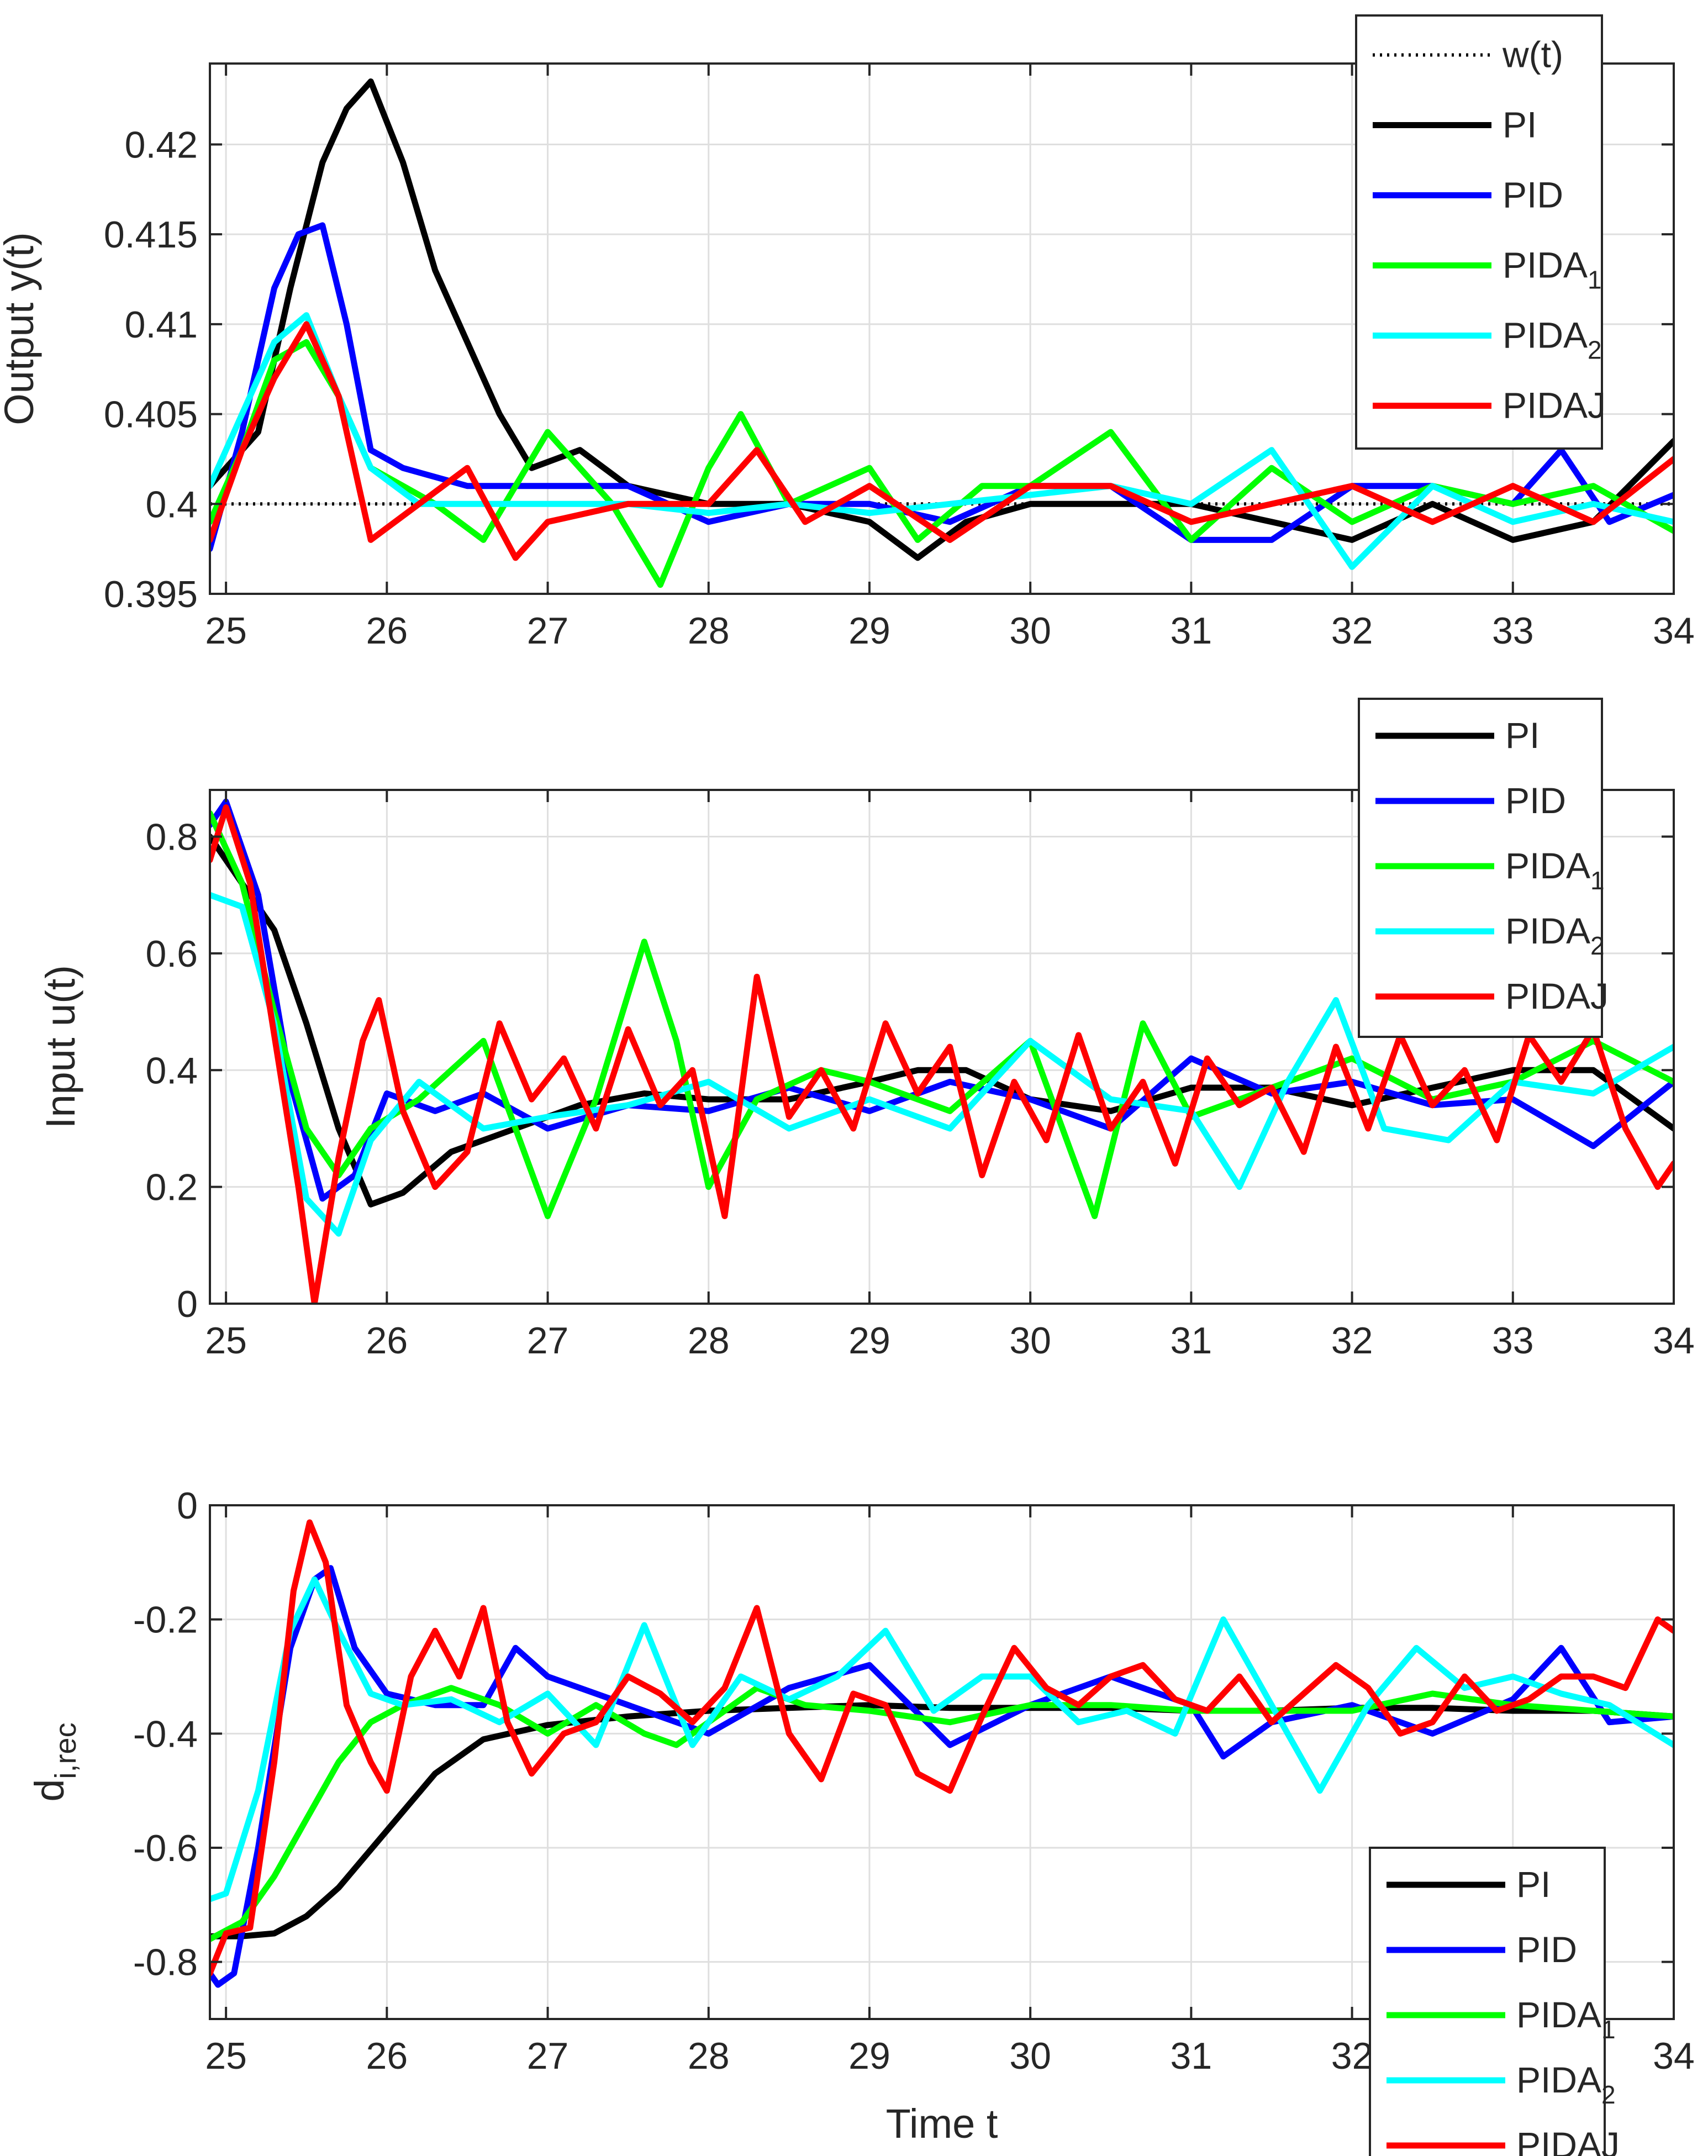 The image size is (1708, 2156). Describe the element at coordinates (166, 1848) in the screenshot. I see `y-tick-label: -0.6` at that location.